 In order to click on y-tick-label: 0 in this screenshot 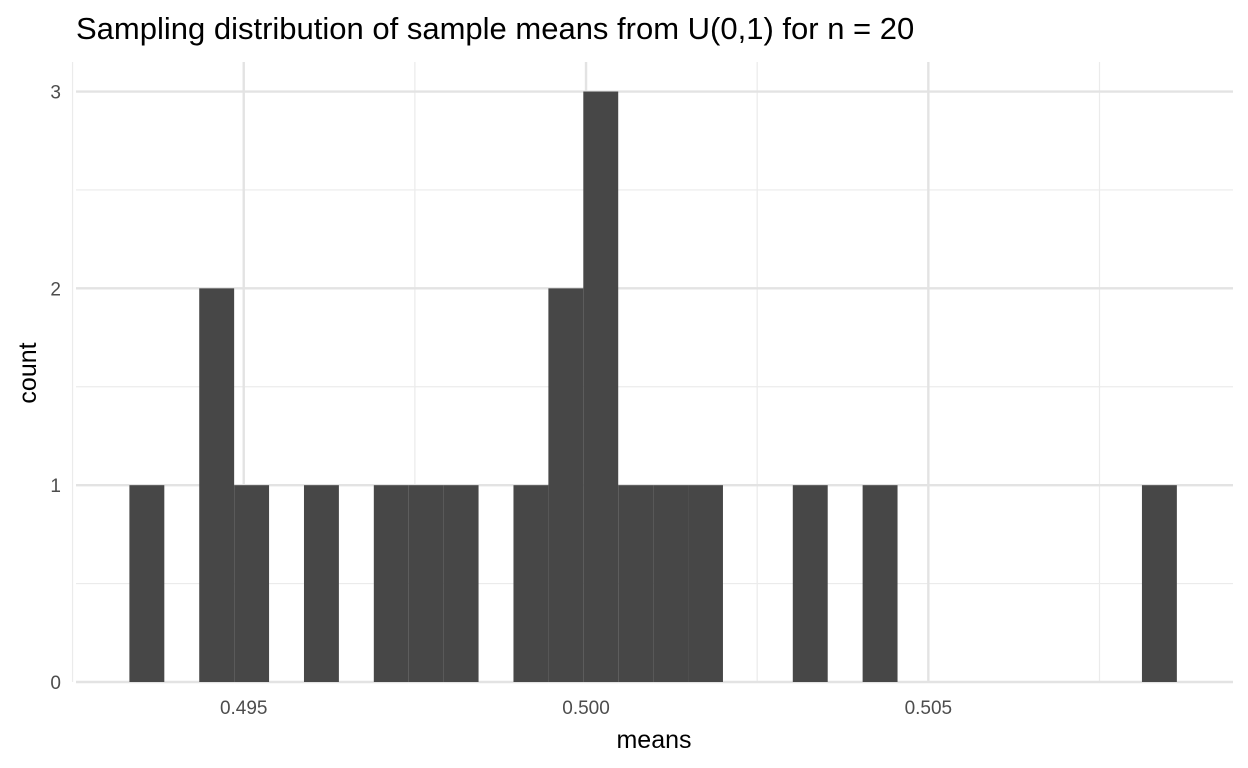, I will do `click(55, 683)`.